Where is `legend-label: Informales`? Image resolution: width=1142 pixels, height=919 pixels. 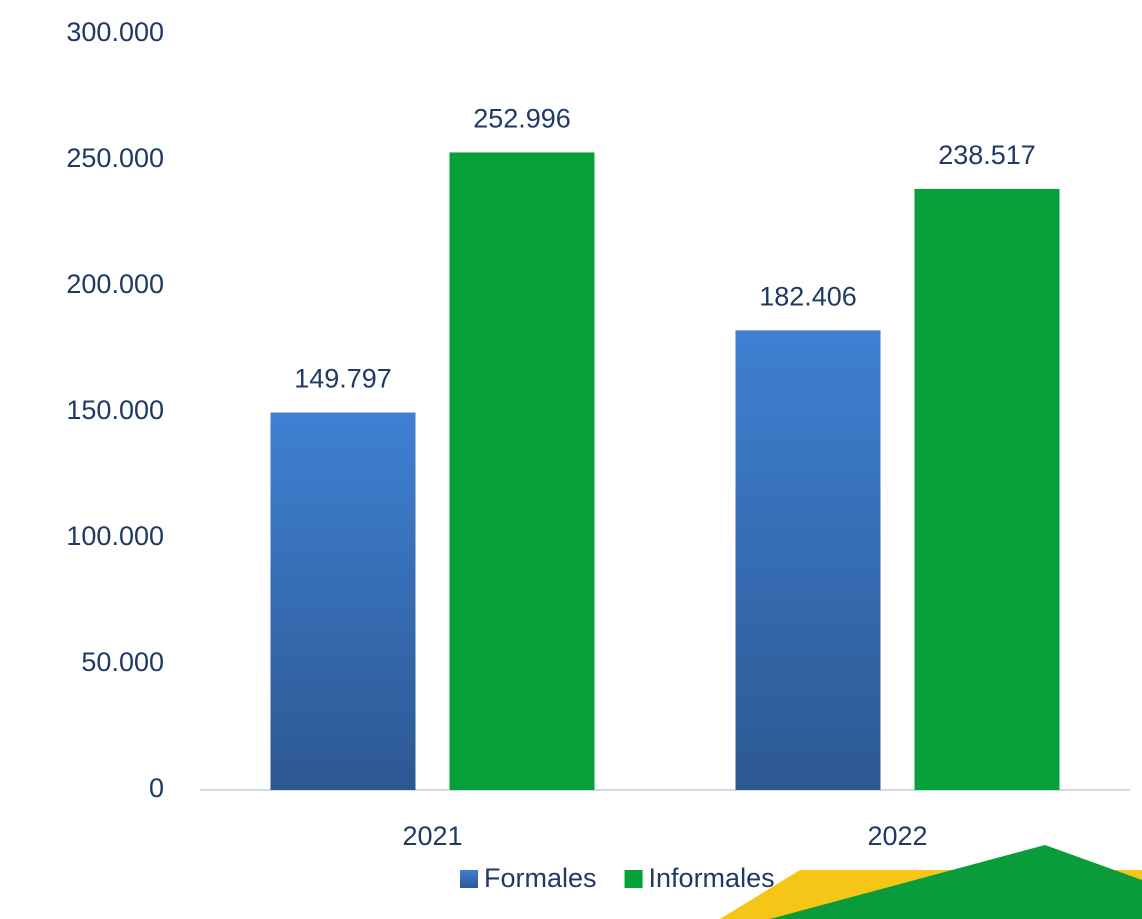 legend-label: Informales is located at coordinates (712, 878).